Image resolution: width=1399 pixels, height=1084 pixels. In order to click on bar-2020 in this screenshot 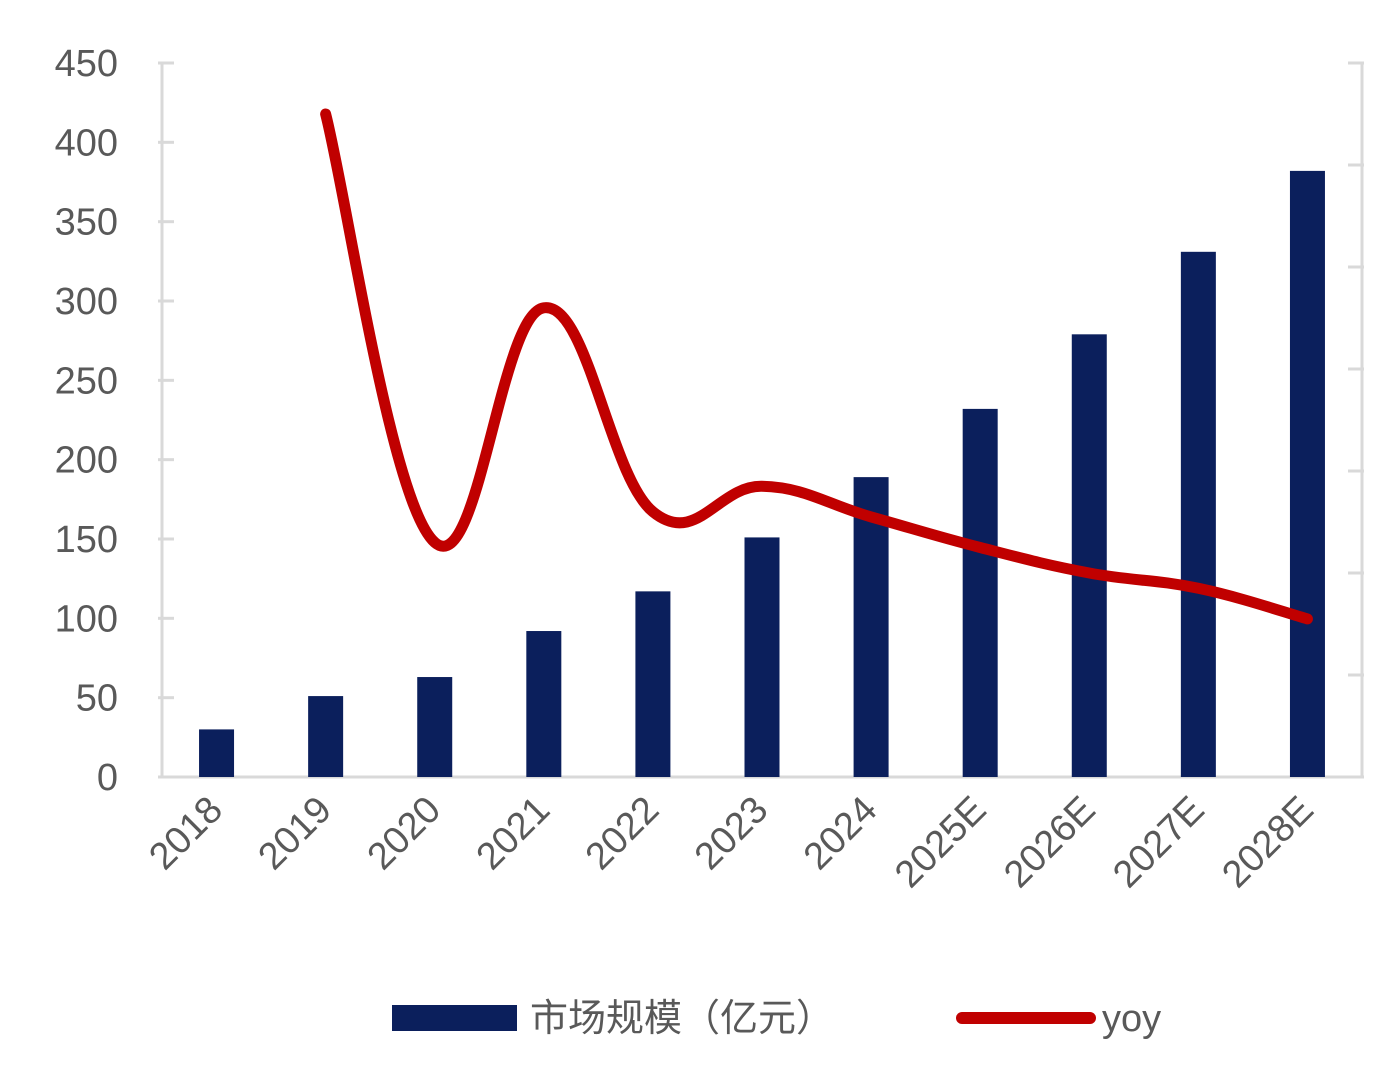, I will do `click(435, 727)`.